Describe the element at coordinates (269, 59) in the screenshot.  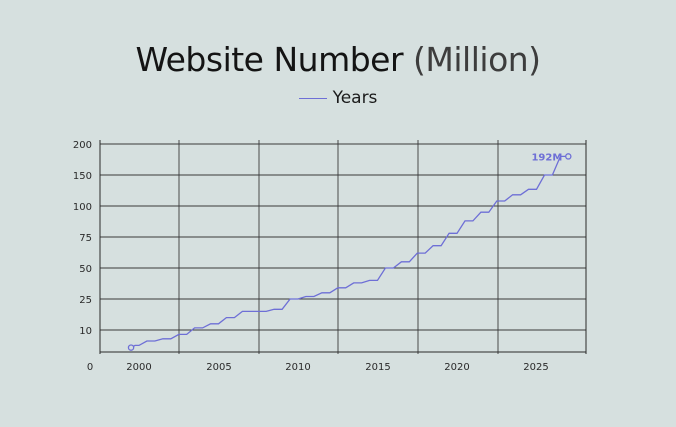
I see `chart-title-main: Website Number` at that location.